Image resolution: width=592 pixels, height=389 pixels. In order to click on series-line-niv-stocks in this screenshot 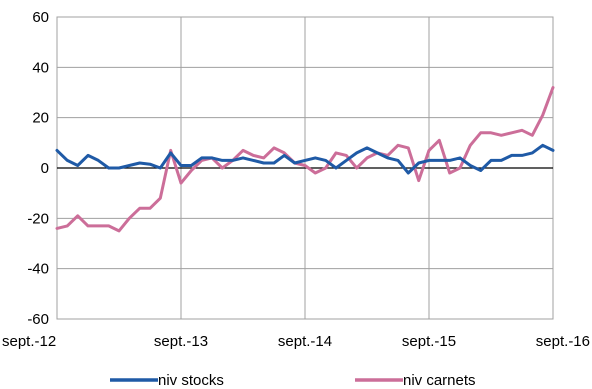, I will do `click(305, 159)`.